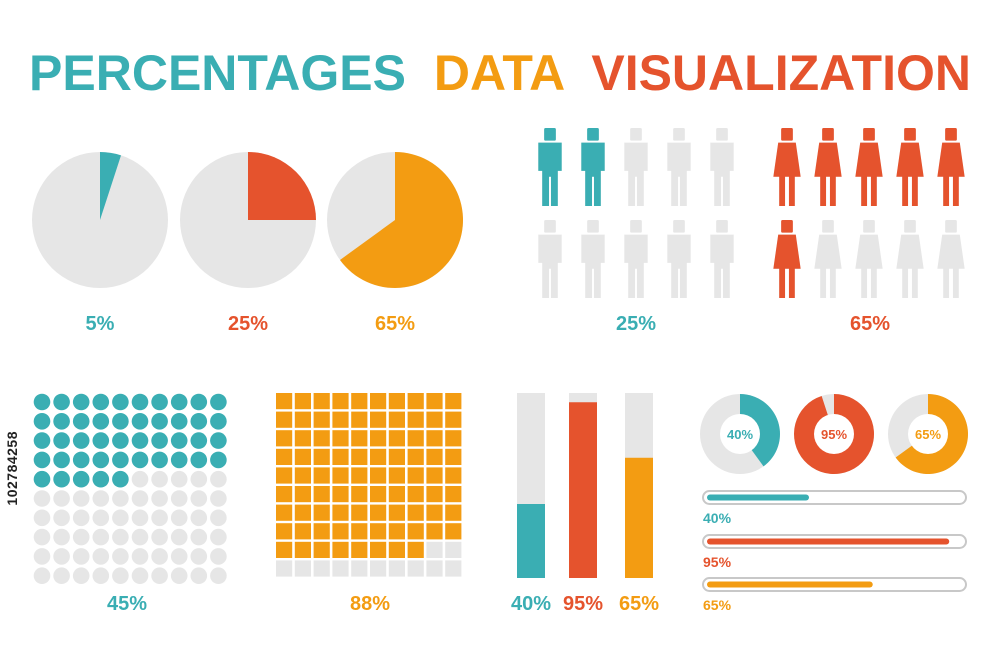 This screenshot has height=667, width=1000. What do you see at coordinates (248, 324) in the screenshot?
I see `pie-value-label: 25%` at bounding box center [248, 324].